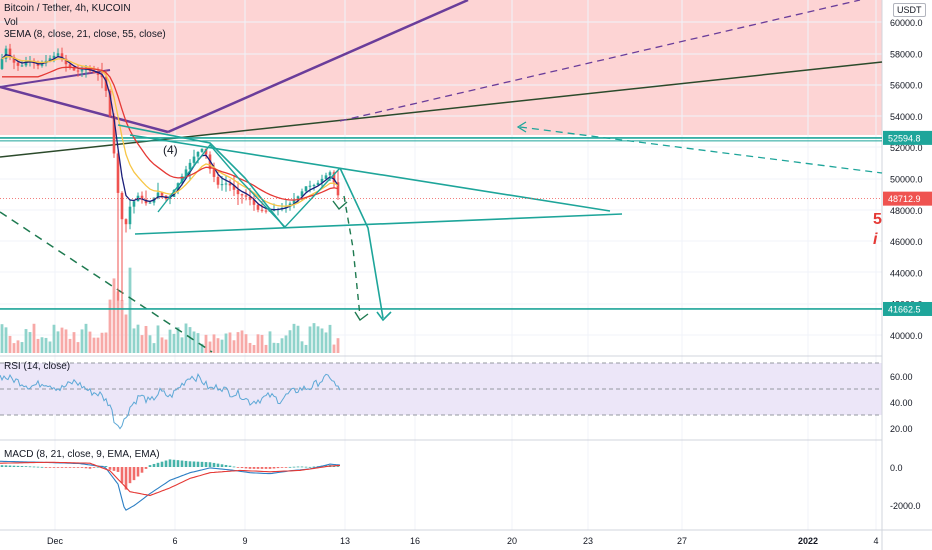 The image size is (932, 550). Describe the element at coordinates (67, 8) in the screenshot. I see `symbol-title: Bitcoin / Tether, 4h, KUCOIN` at that location.